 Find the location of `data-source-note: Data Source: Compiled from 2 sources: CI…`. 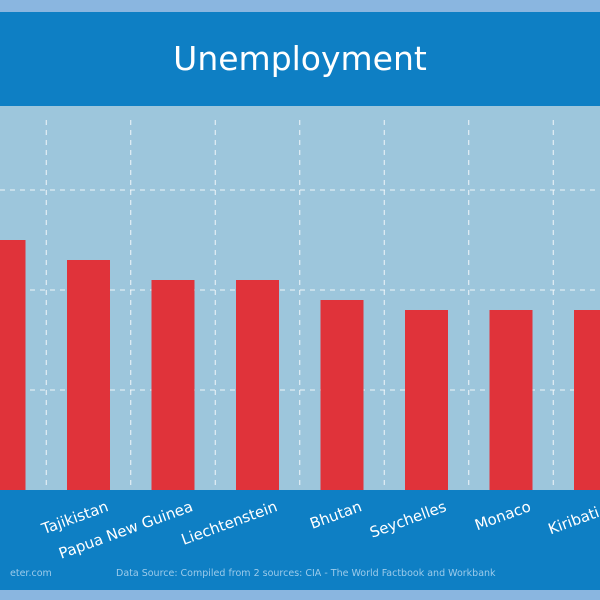

data-source-note: Data Source: Compiled from 2 sources: CI… is located at coordinates (306, 573).